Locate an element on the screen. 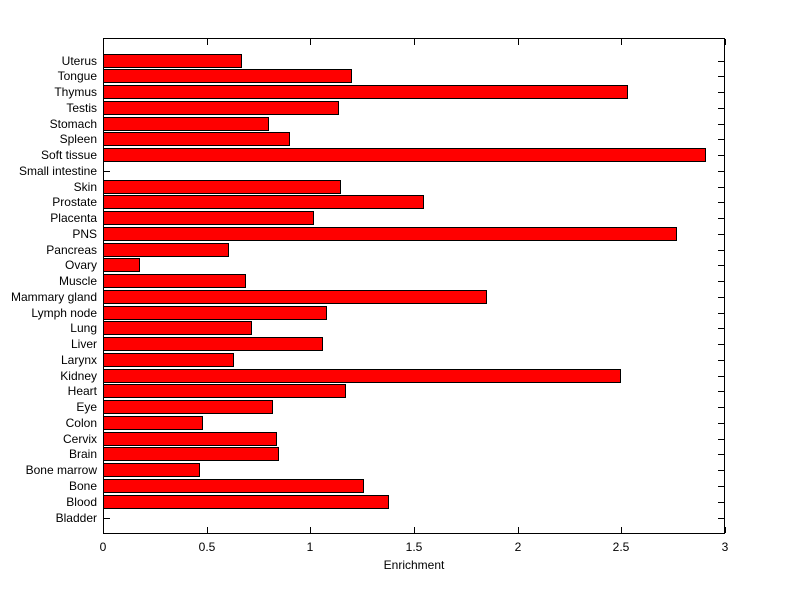 This screenshot has height=599, width=800. y-axis-category-label: Cervix is located at coordinates (79, 439).